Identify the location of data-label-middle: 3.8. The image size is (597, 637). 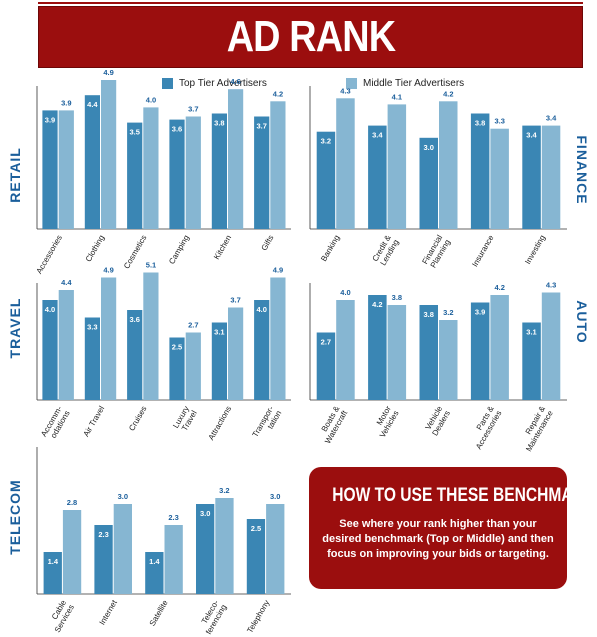
(397, 297).